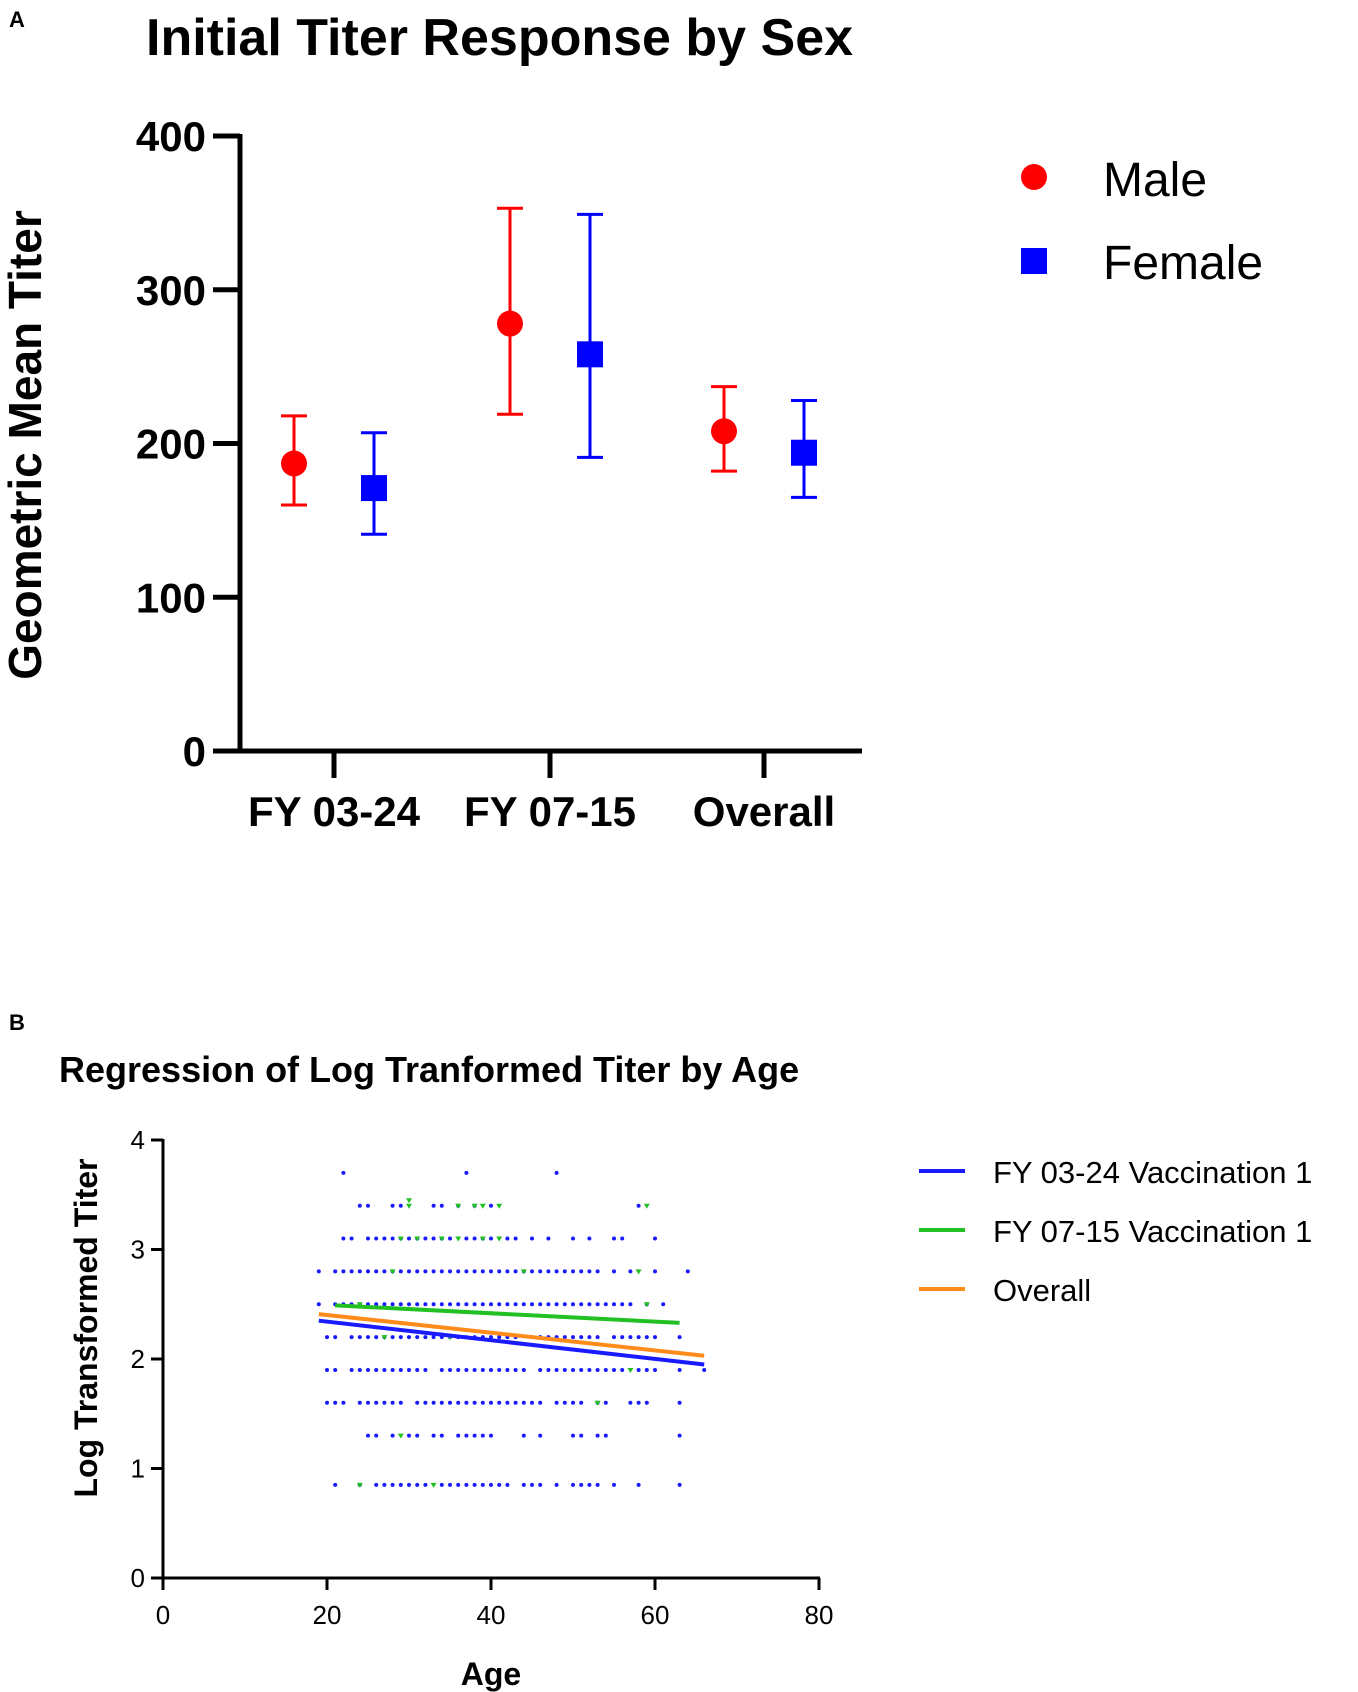 This screenshot has height=1692, width=1358. I want to click on y-tick-label: 400, so click(171, 136).